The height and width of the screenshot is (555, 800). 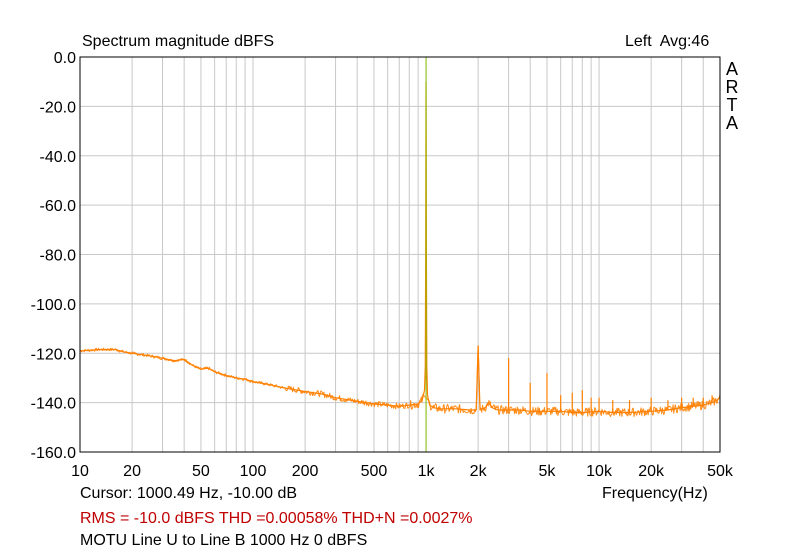 What do you see at coordinates (720, 471) in the screenshot?
I see `x-tick-label: 50k` at bounding box center [720, 471].